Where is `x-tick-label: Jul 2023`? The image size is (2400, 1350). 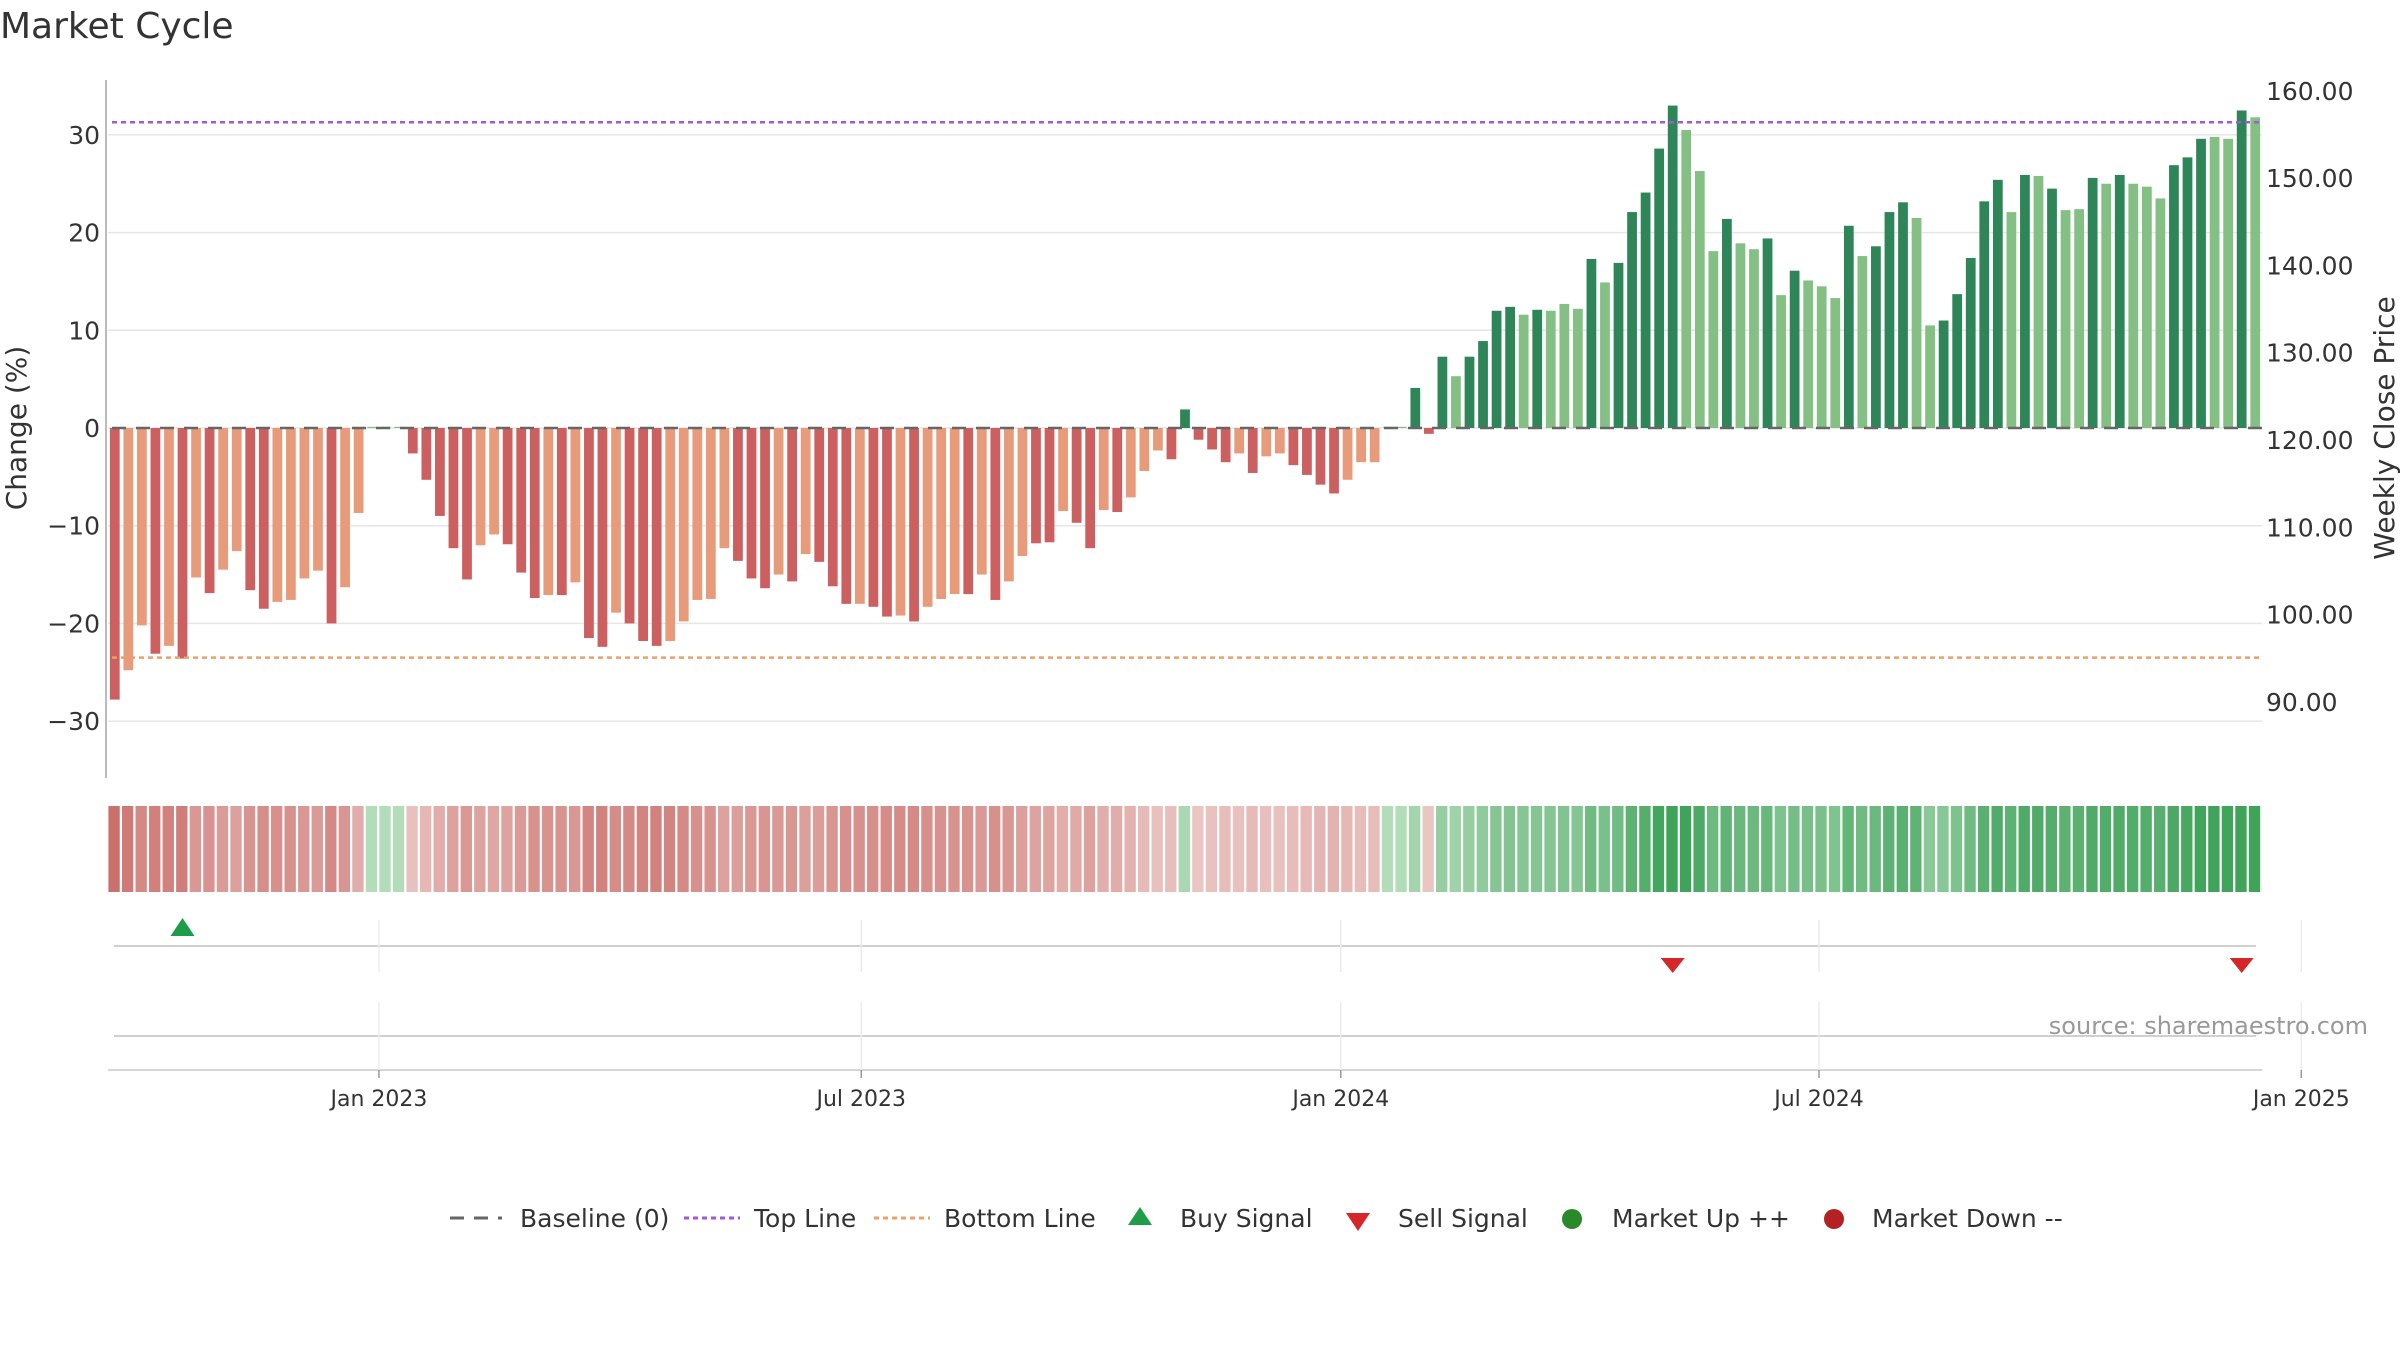
x-tick-label: Jul 2023 is located at coordinates (860, 1099).